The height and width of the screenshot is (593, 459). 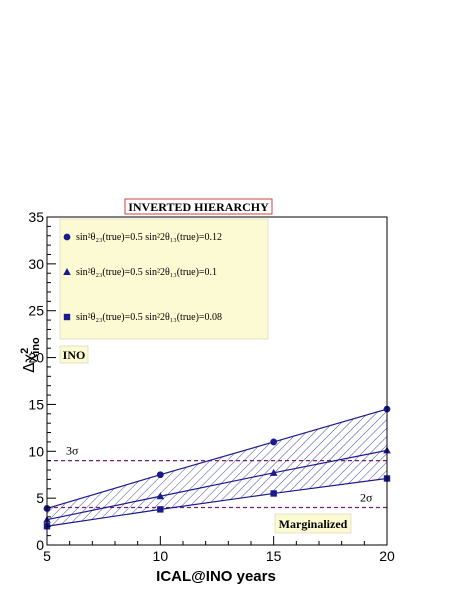 What do you see at coordinates (40, 545) in the screenshot?
I see `y-tick-label: 0` at bounding box center [40, 545].